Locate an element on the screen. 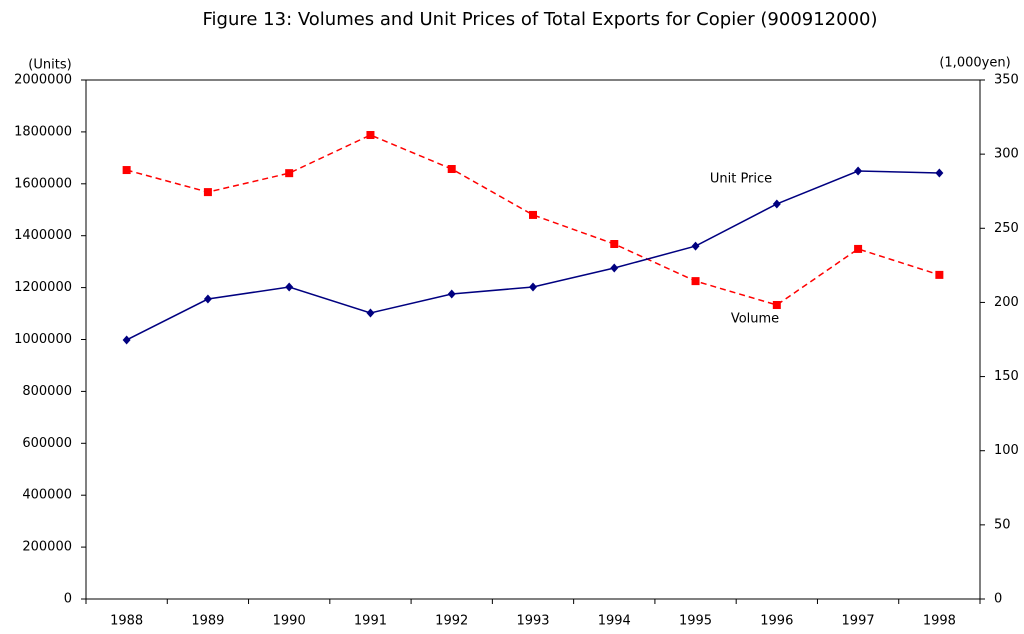 This screenshot has width=1024, height=634. y-tick-label: 0 is located at coordinates (68, 599).